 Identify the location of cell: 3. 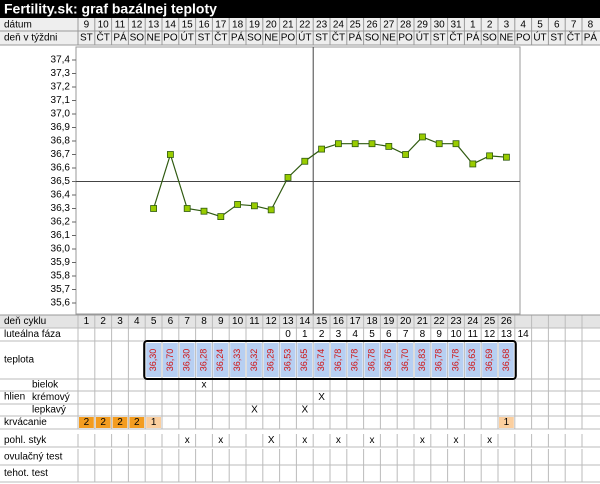
(120, 321).